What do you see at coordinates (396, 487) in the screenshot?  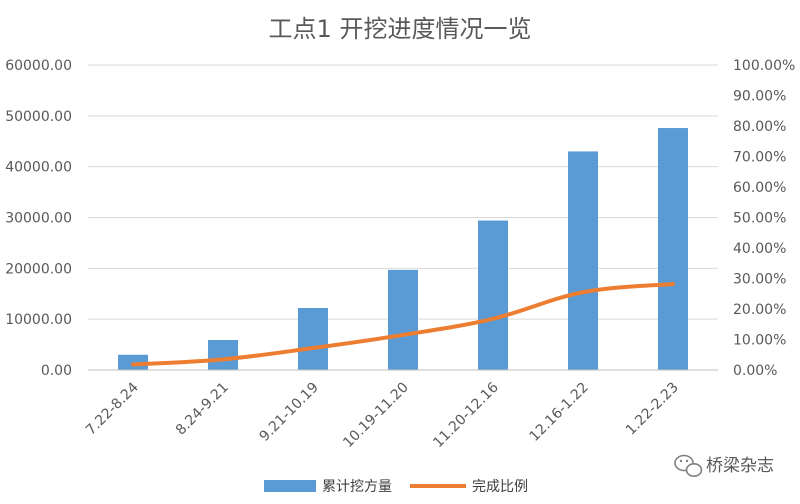 I see `legend: 累计挖方量 完成比例` at bounding box center [396, 487].